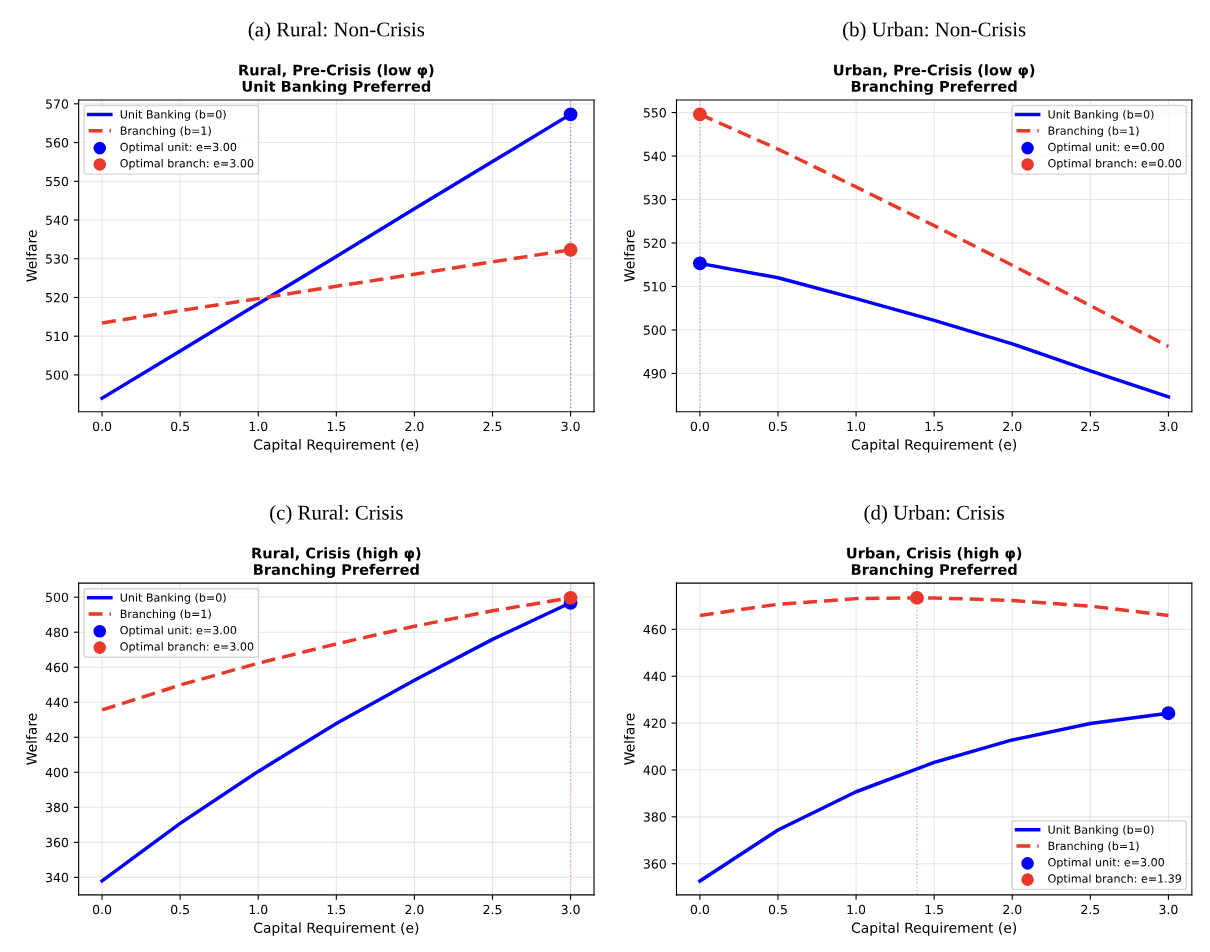 Image resolution: width=1210 pixels, height=952 pixels. Describe the element at coordinates (336, 31) in the screenshot. I see `chart-subtitle: (a) Rural: Non-Crisis` at that location.